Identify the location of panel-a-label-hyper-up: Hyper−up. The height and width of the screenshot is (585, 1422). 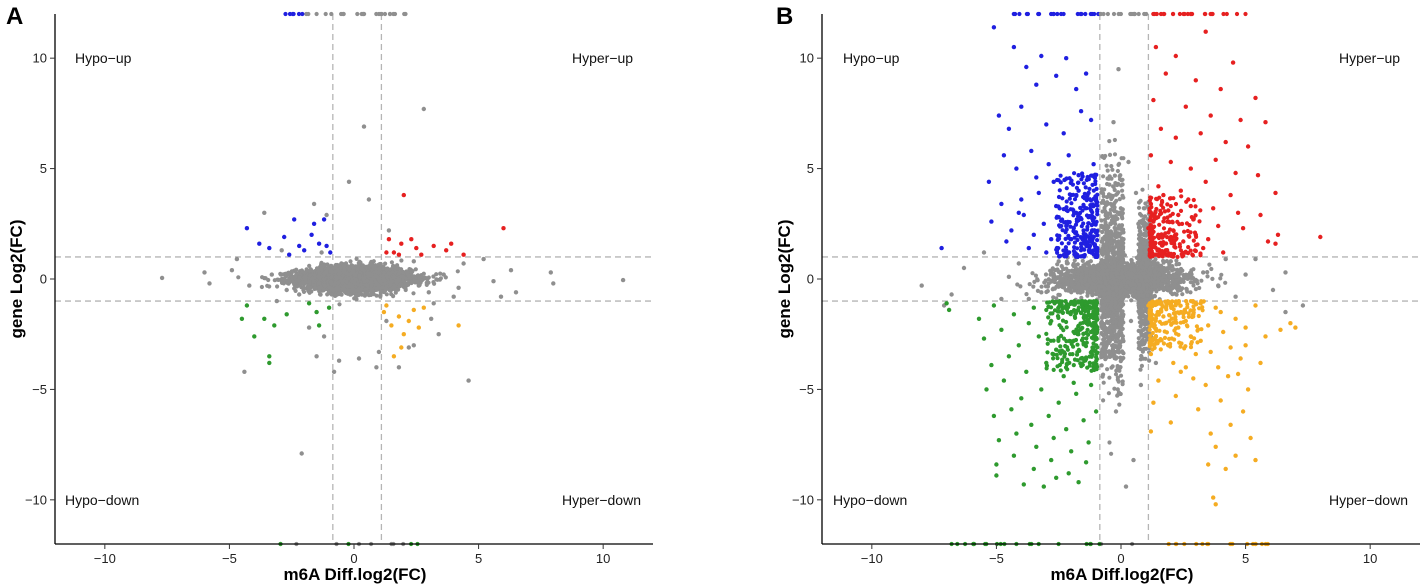
(602, 58).